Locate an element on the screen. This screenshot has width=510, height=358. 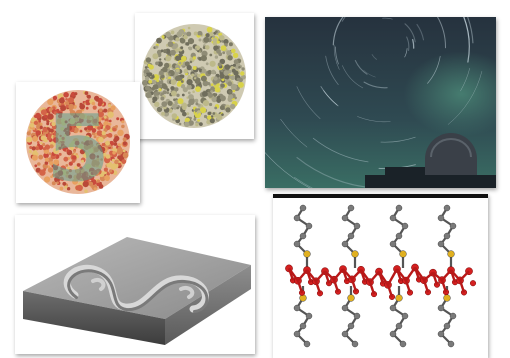
color-dot-plate-card is located at coordinates (194, 76).